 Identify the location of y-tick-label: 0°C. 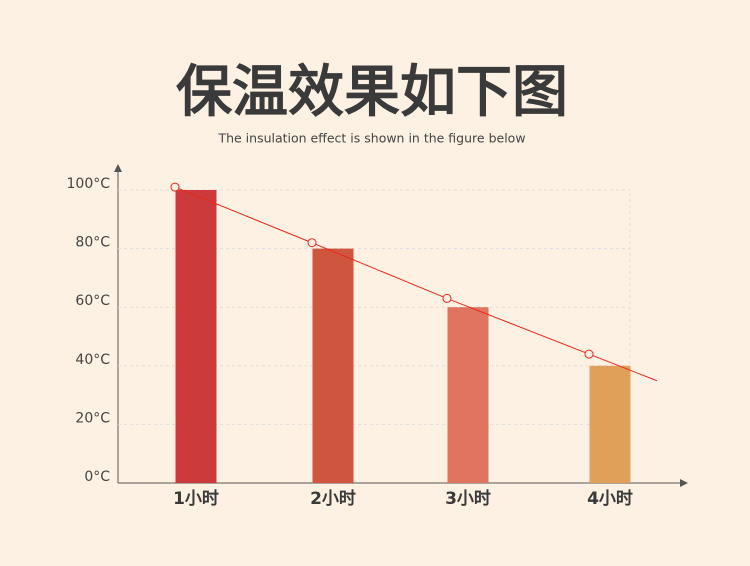
(97, 477).